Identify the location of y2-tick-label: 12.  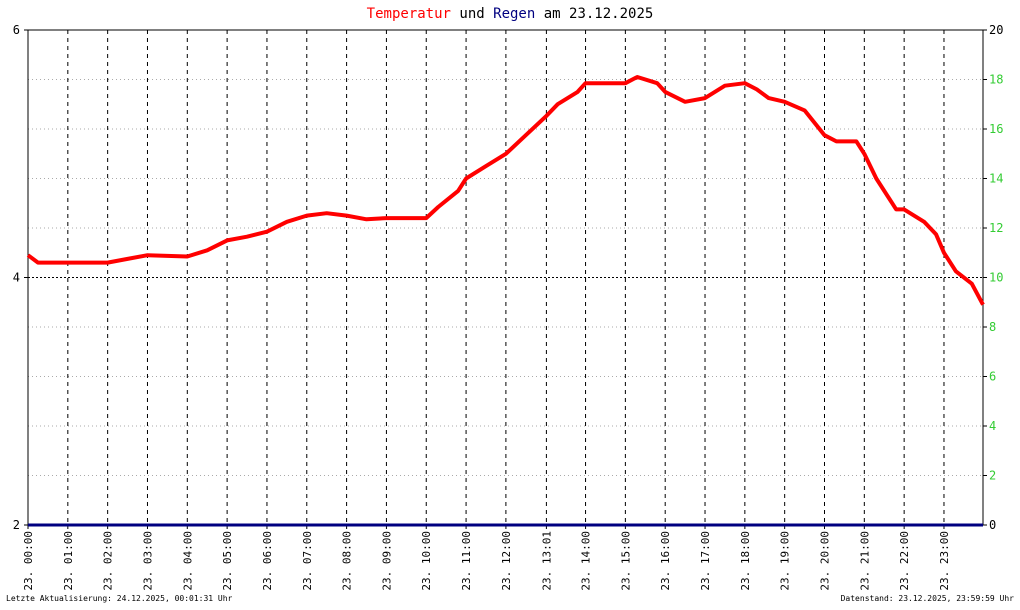
(996, 228).